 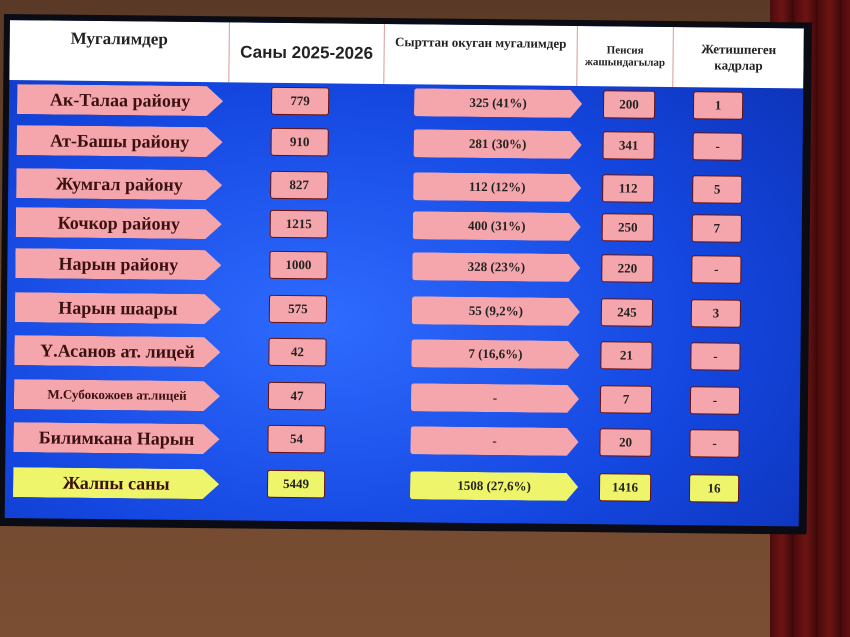 I want to click on external-teachers: 7 (16,6%), so click(x=495, y=354).